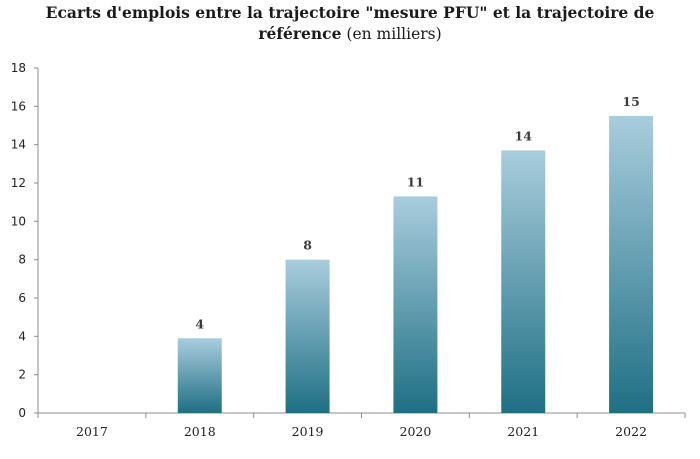 This screenshot has height=459, width=700. What do you see at coordinates (524, 135) in the screenshot?
I see `data-label: 14` at bounding box center [524, 135].